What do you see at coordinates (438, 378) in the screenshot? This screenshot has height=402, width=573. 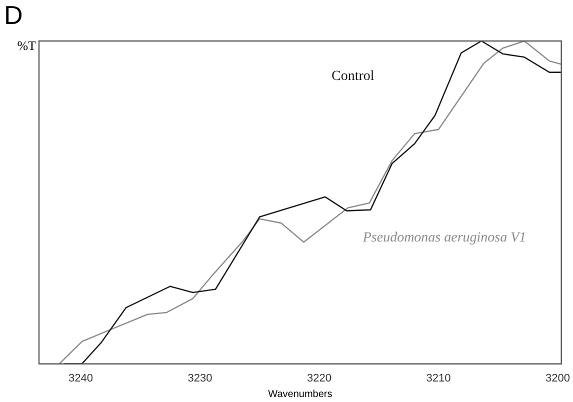 I see `x-tick-label: 3210` at bounding box center [438, 378].